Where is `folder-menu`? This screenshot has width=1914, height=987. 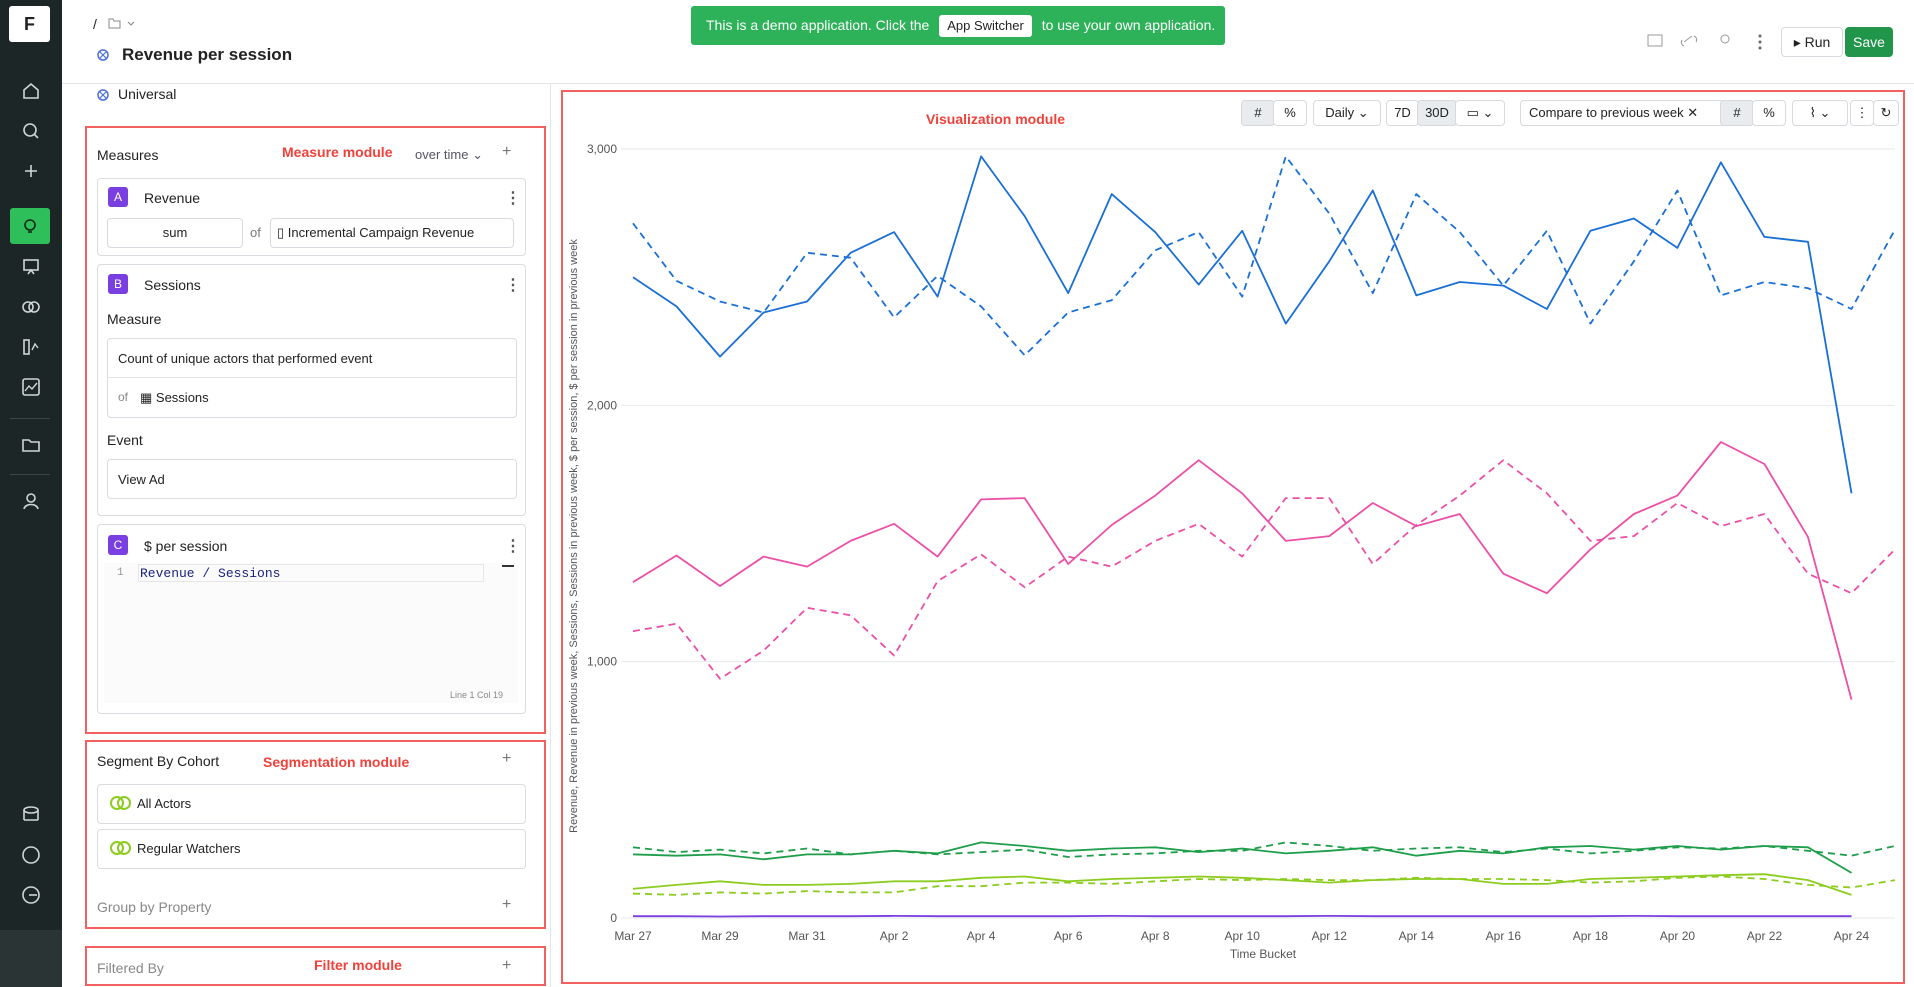 folder-menu is located at coordinates (123, 23).